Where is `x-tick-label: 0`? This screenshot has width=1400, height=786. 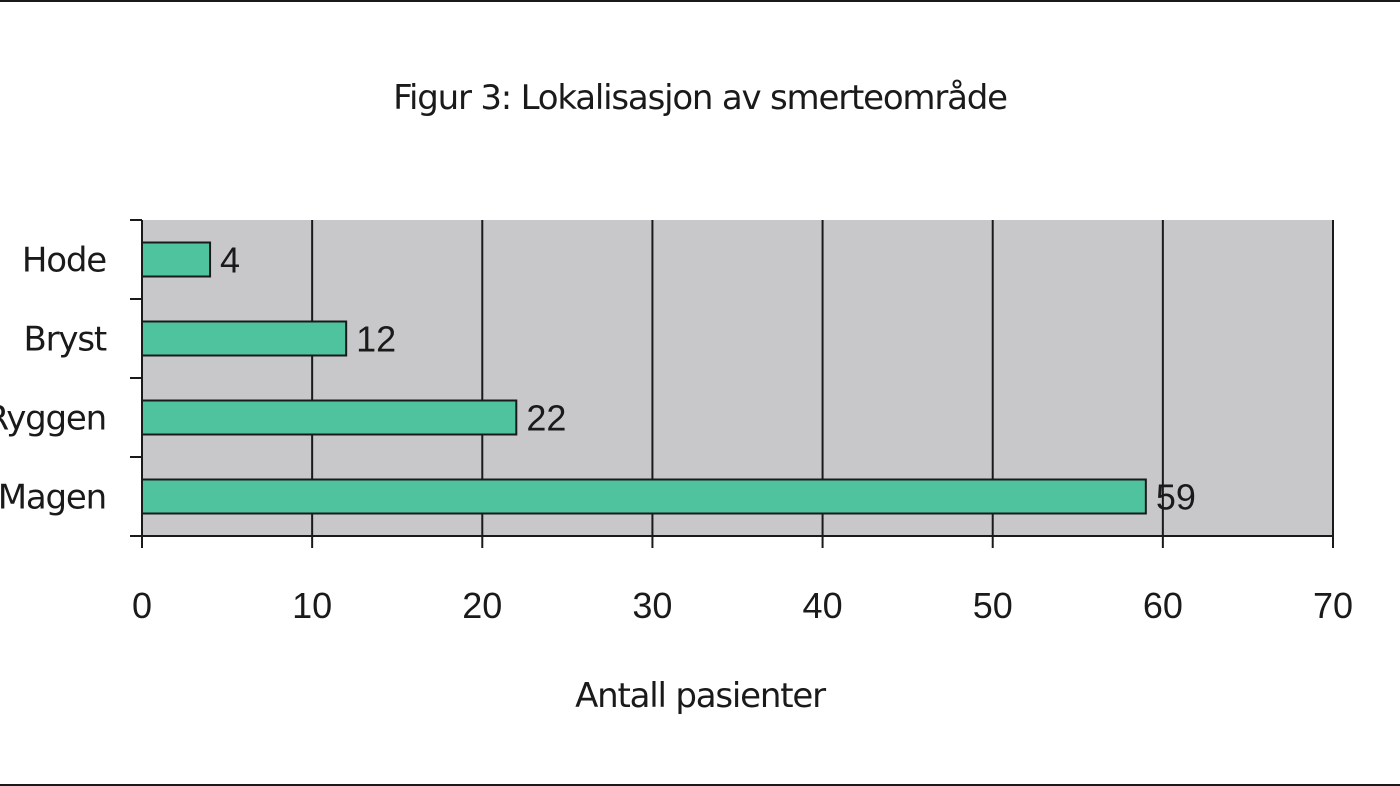 x-tick-label: 0 is located at coordinates (142, 605).